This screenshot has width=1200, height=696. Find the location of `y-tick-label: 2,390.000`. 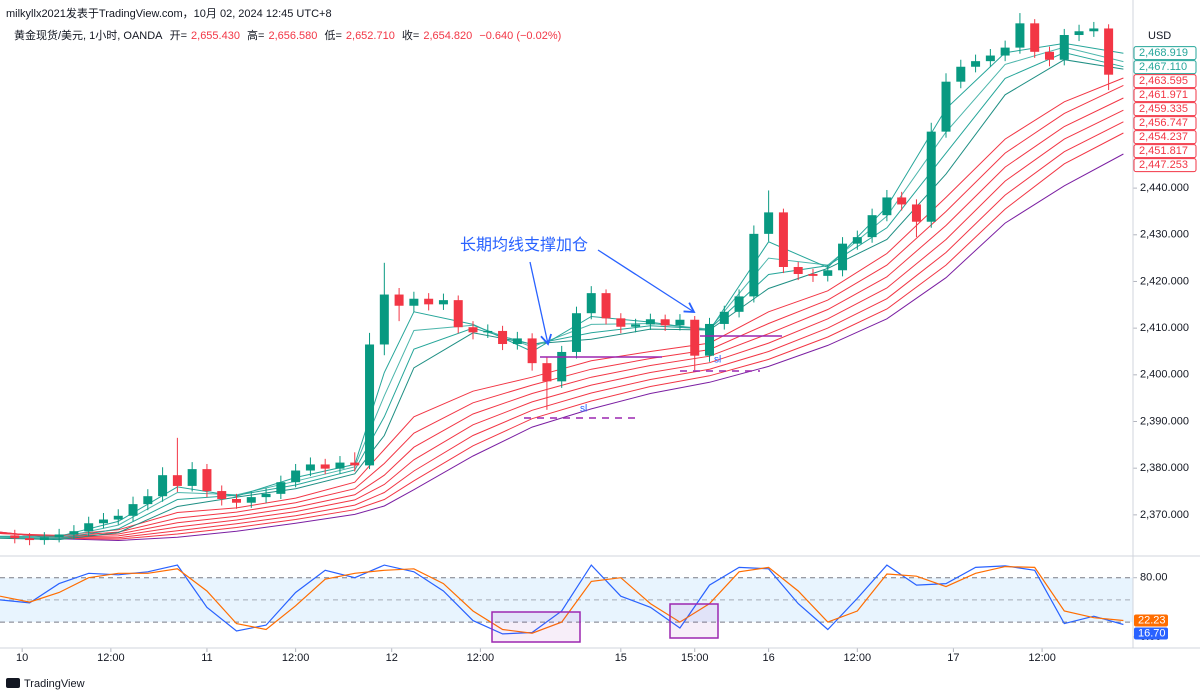

y-tick-label: 2,390.000 is located at coordinates (1164, 421).